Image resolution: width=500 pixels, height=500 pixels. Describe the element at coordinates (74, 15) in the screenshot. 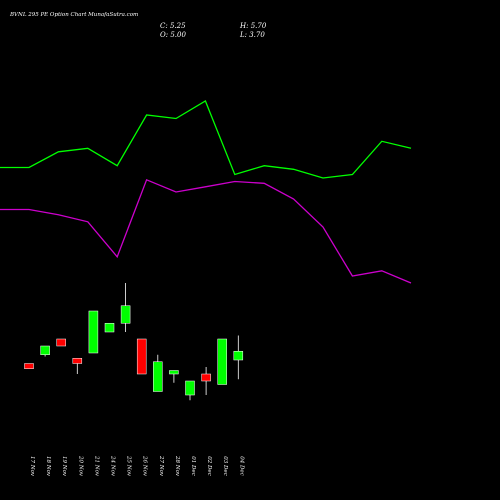

I see `chart-title: BVNL 295 PE Option Chart MunafaSutra.com` at that location.